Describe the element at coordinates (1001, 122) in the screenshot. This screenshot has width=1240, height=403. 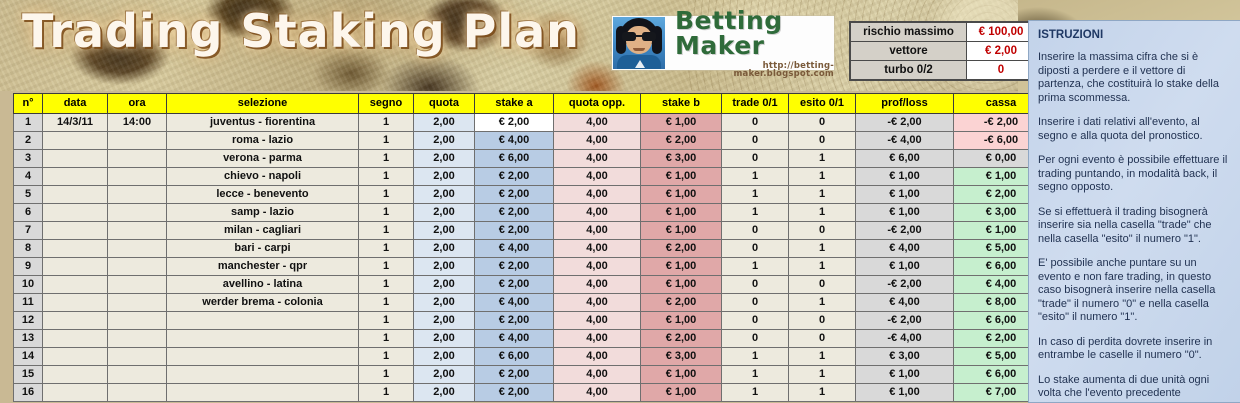
I see `cell-cassa: -€ 2,00` at that location.